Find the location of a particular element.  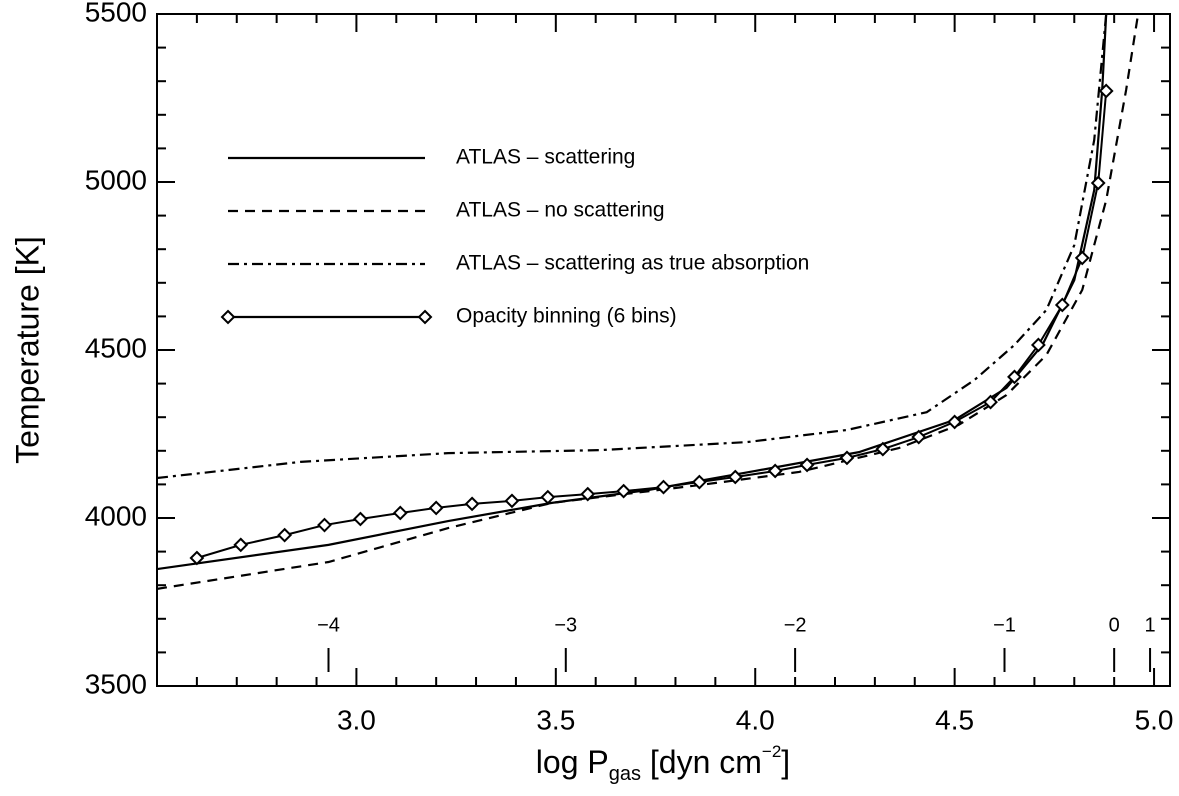

x-tick-label: 3.5 is located at coordinates (555, 719).